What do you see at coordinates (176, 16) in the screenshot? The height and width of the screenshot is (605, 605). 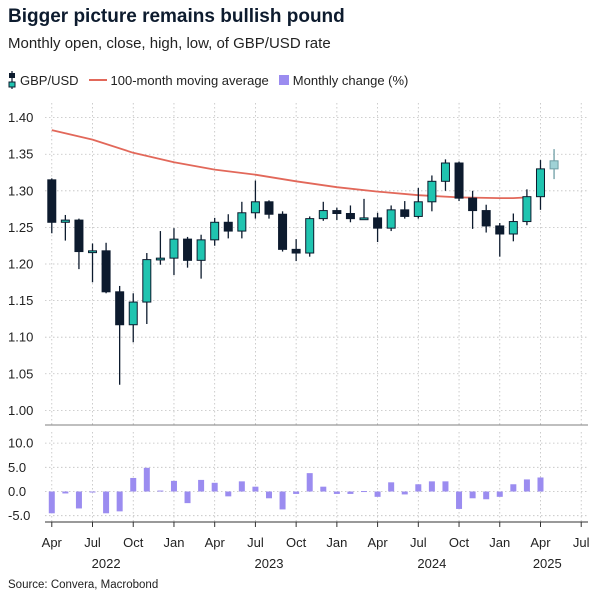 I see `chart-title: Bigger picture remains bullish pound` at bounding box center [176, 16].